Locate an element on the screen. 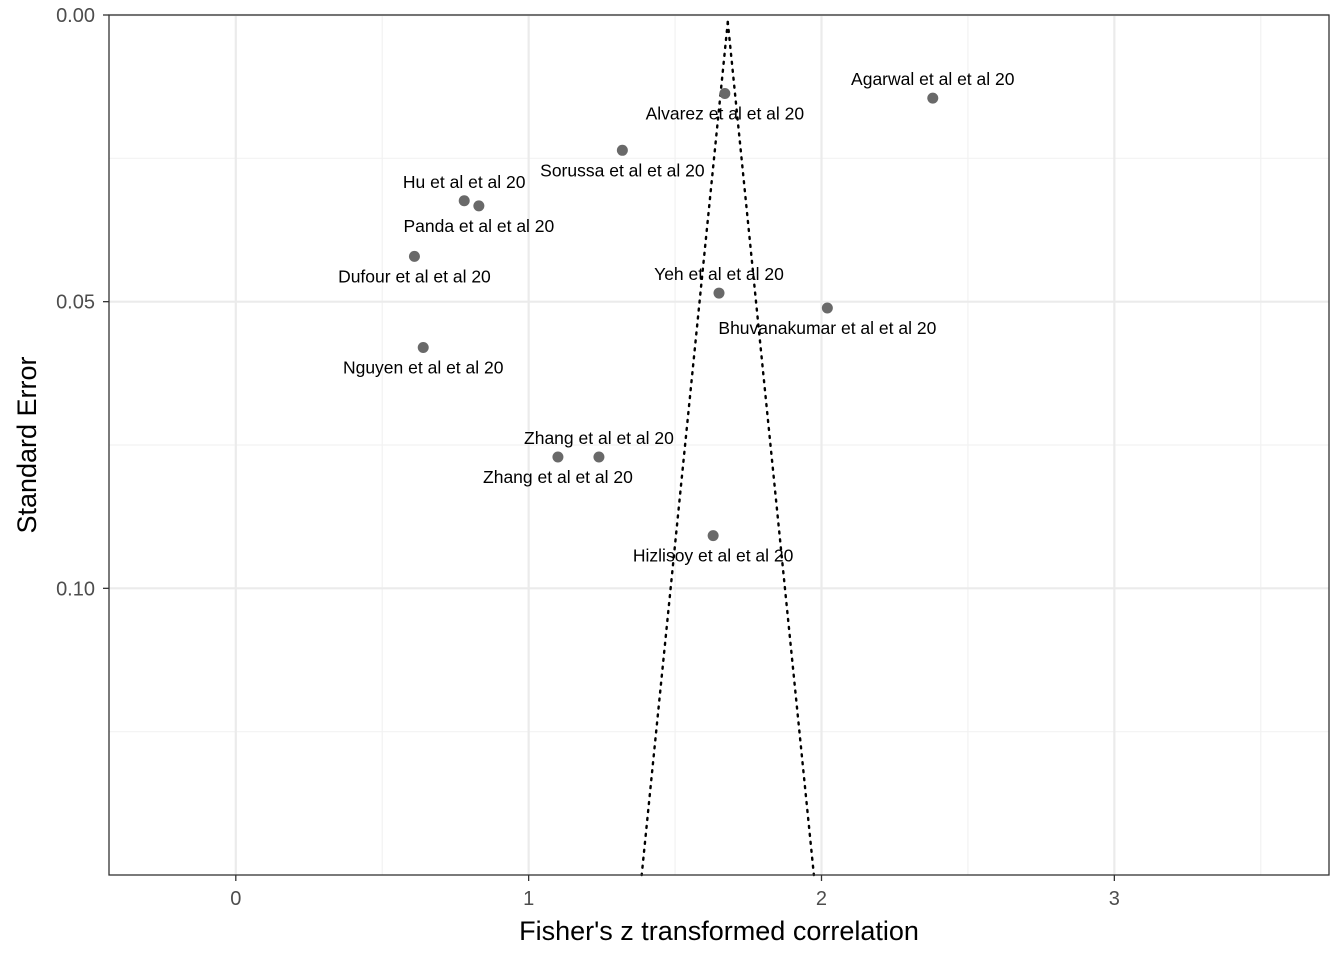  y-axis-tick-labels: 0.00 0.05 0.10 is located at coordinates (75, 302).